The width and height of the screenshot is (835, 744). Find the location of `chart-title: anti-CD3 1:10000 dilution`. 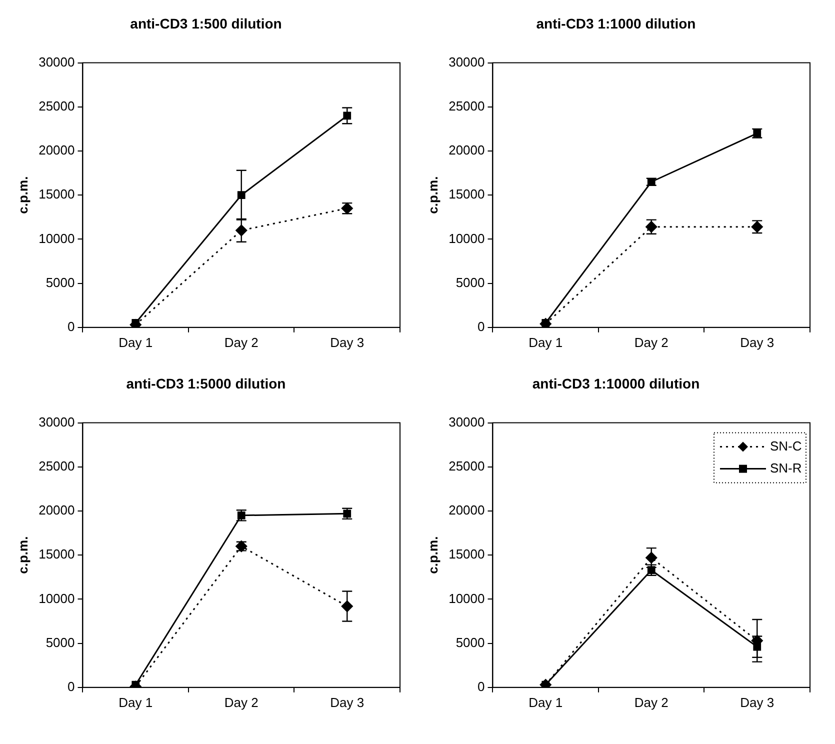

chart-title: anti-CD3 1:10000 dilution is located at coordinates (616, 383).